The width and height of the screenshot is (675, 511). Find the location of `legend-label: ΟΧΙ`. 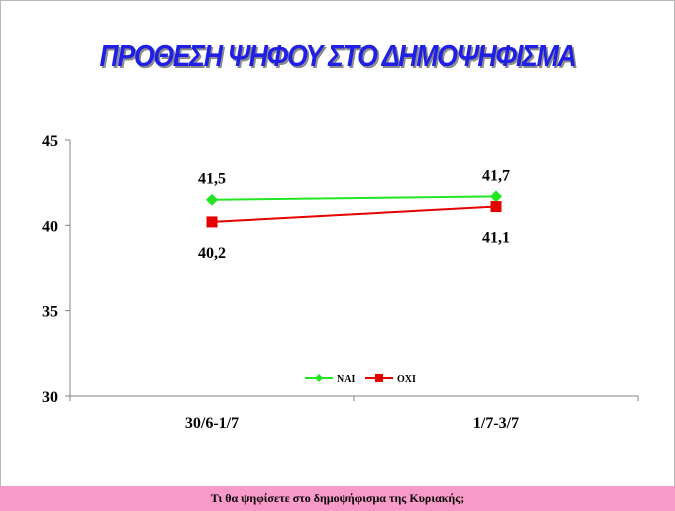

legend-label: ΟΧΙ is located at coordinates (406, 379).